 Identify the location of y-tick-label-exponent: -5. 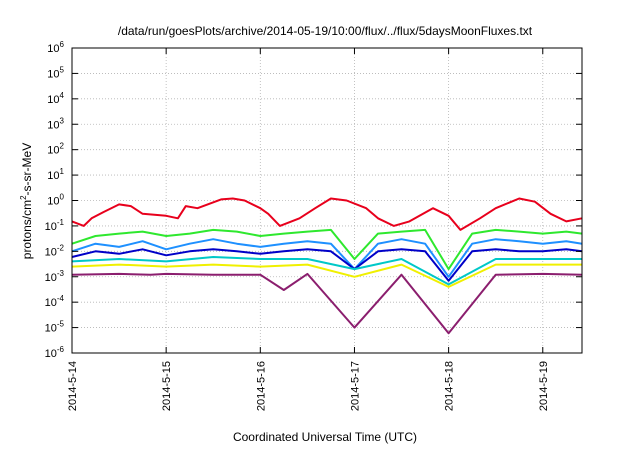
(61, 324).